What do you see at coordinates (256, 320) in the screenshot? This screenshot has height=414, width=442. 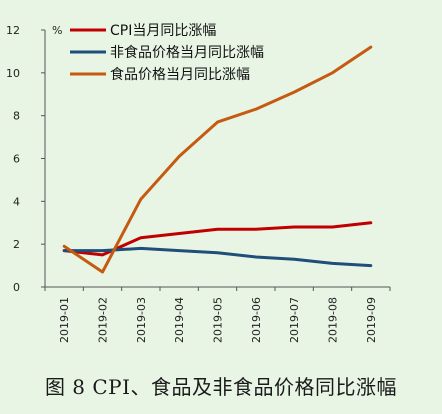 I see `x-tick-label: 2019-06` at bounding box center [256, 320].